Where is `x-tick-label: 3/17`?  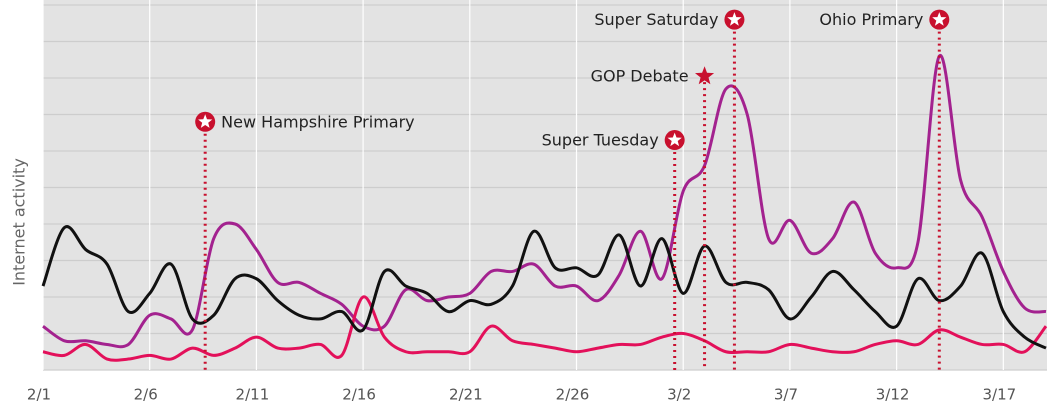 x-tick-label: 3/17 is located at coordinates (999, 395).